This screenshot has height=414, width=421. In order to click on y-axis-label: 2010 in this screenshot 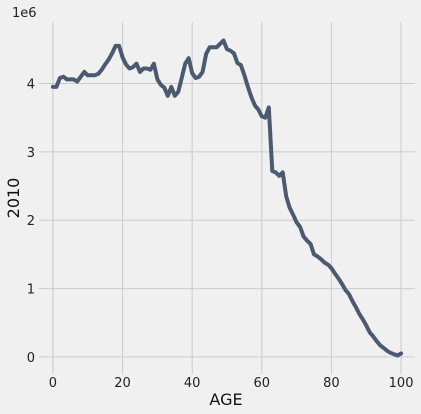, I will do `click(13, 198)`.